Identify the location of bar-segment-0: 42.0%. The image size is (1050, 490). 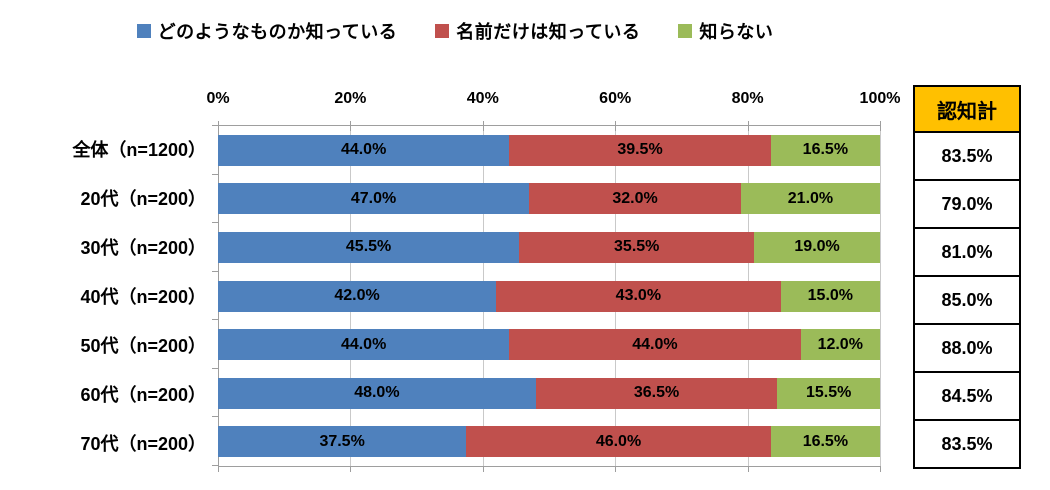
(357, 296).